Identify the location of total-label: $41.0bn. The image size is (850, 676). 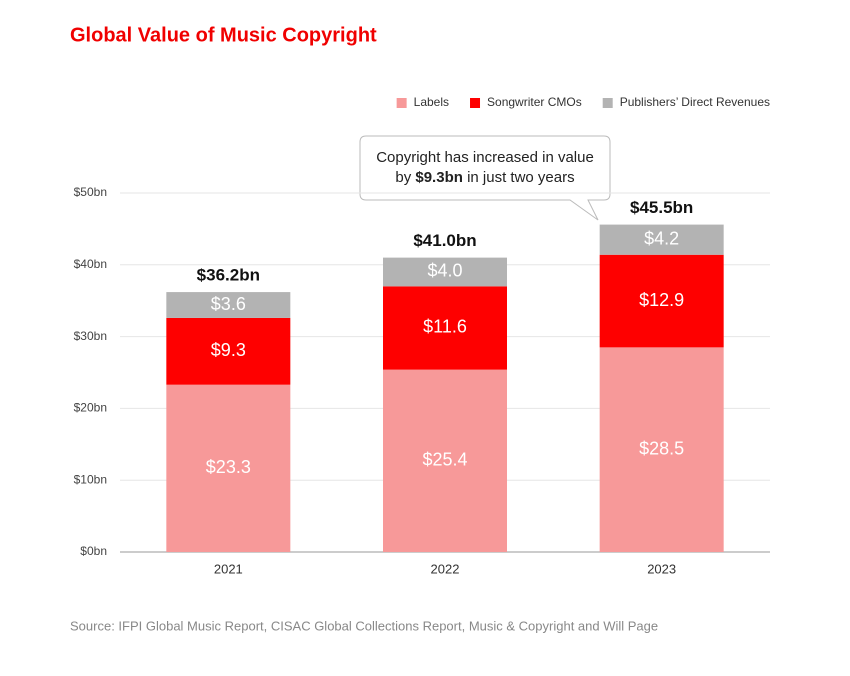
(444, 240).